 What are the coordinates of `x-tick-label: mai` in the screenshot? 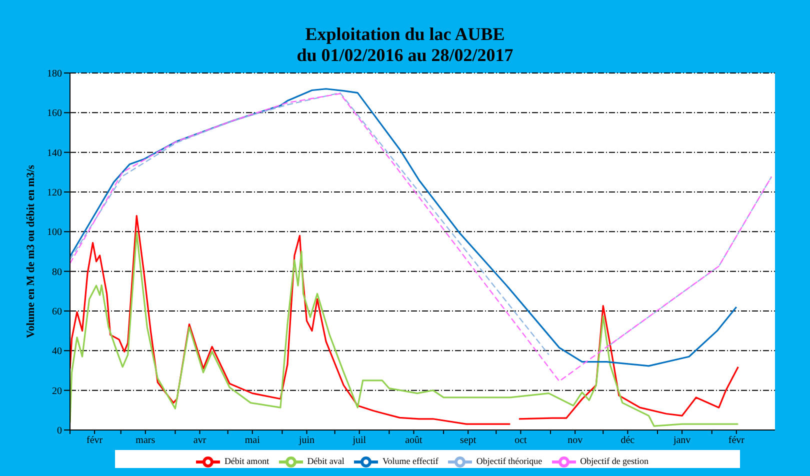 It's located at (252, 440).